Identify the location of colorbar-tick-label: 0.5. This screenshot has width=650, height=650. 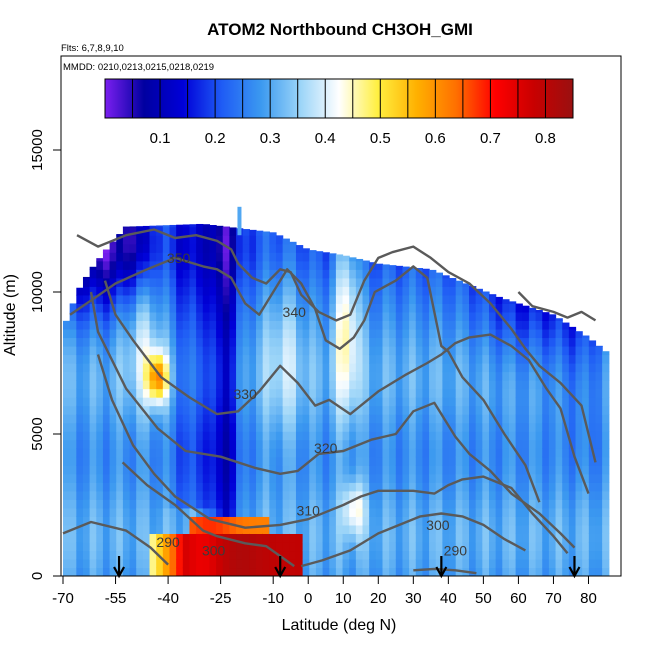
(380, 138).